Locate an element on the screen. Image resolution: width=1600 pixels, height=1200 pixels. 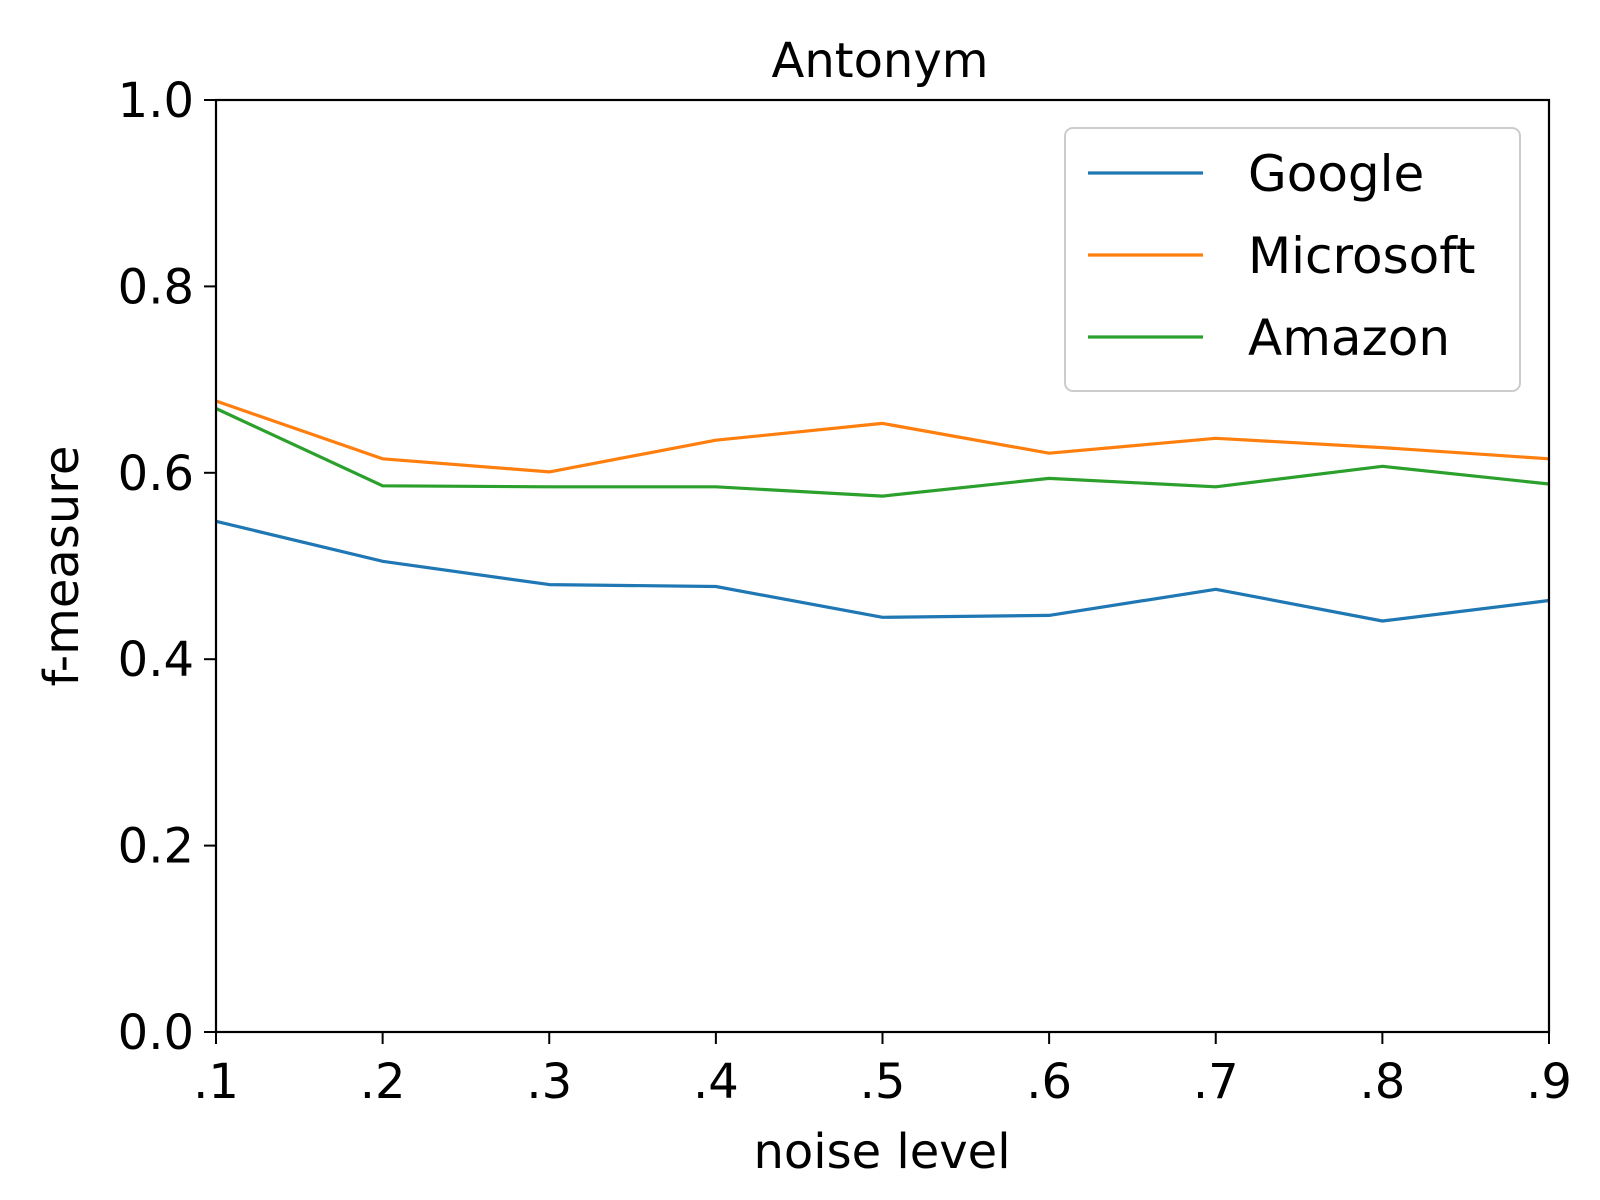
x-tick-label: .9 is located at coordinates (1549, 1082).